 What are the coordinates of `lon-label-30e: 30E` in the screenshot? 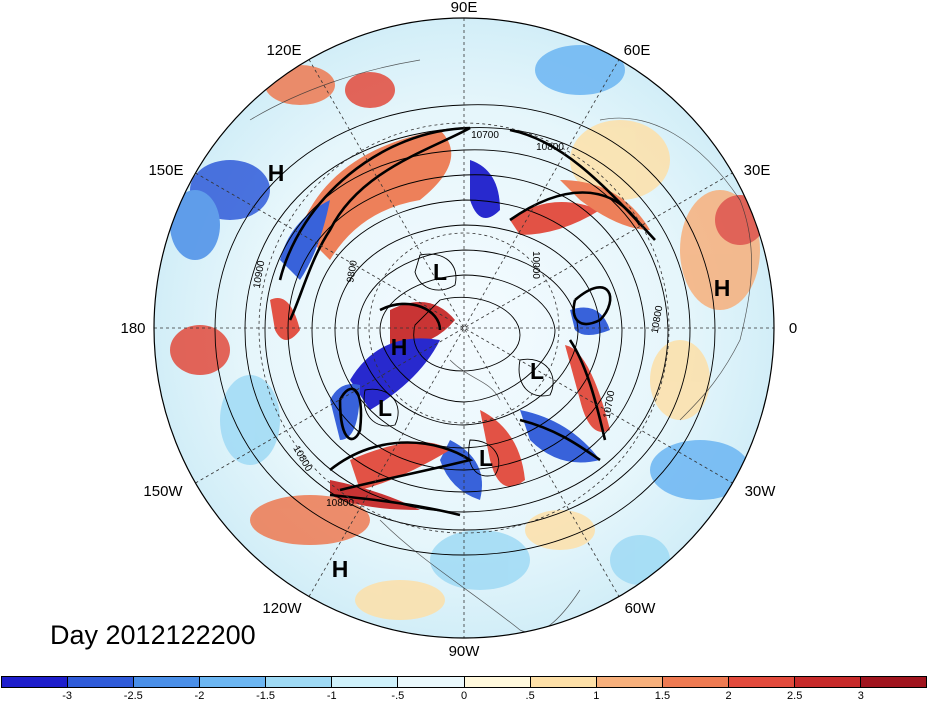 It's located at (757, 170).